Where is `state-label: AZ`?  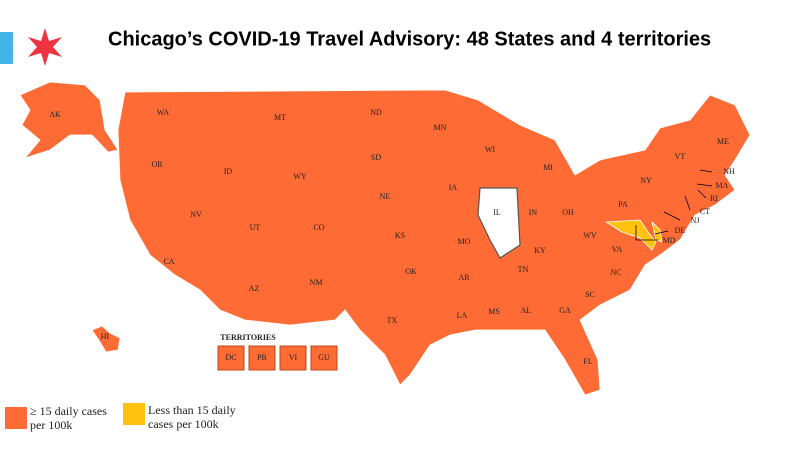 state-label: AZ is located at coordinates (254, 288).